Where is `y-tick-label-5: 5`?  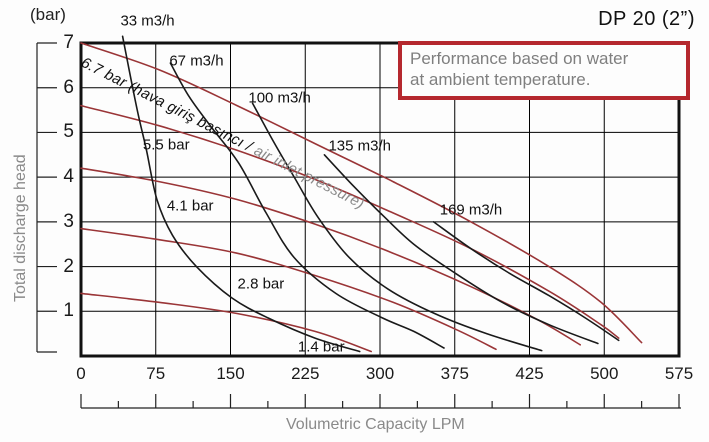 y-tick-label-5: 5 is located at coordinates (68, 132).